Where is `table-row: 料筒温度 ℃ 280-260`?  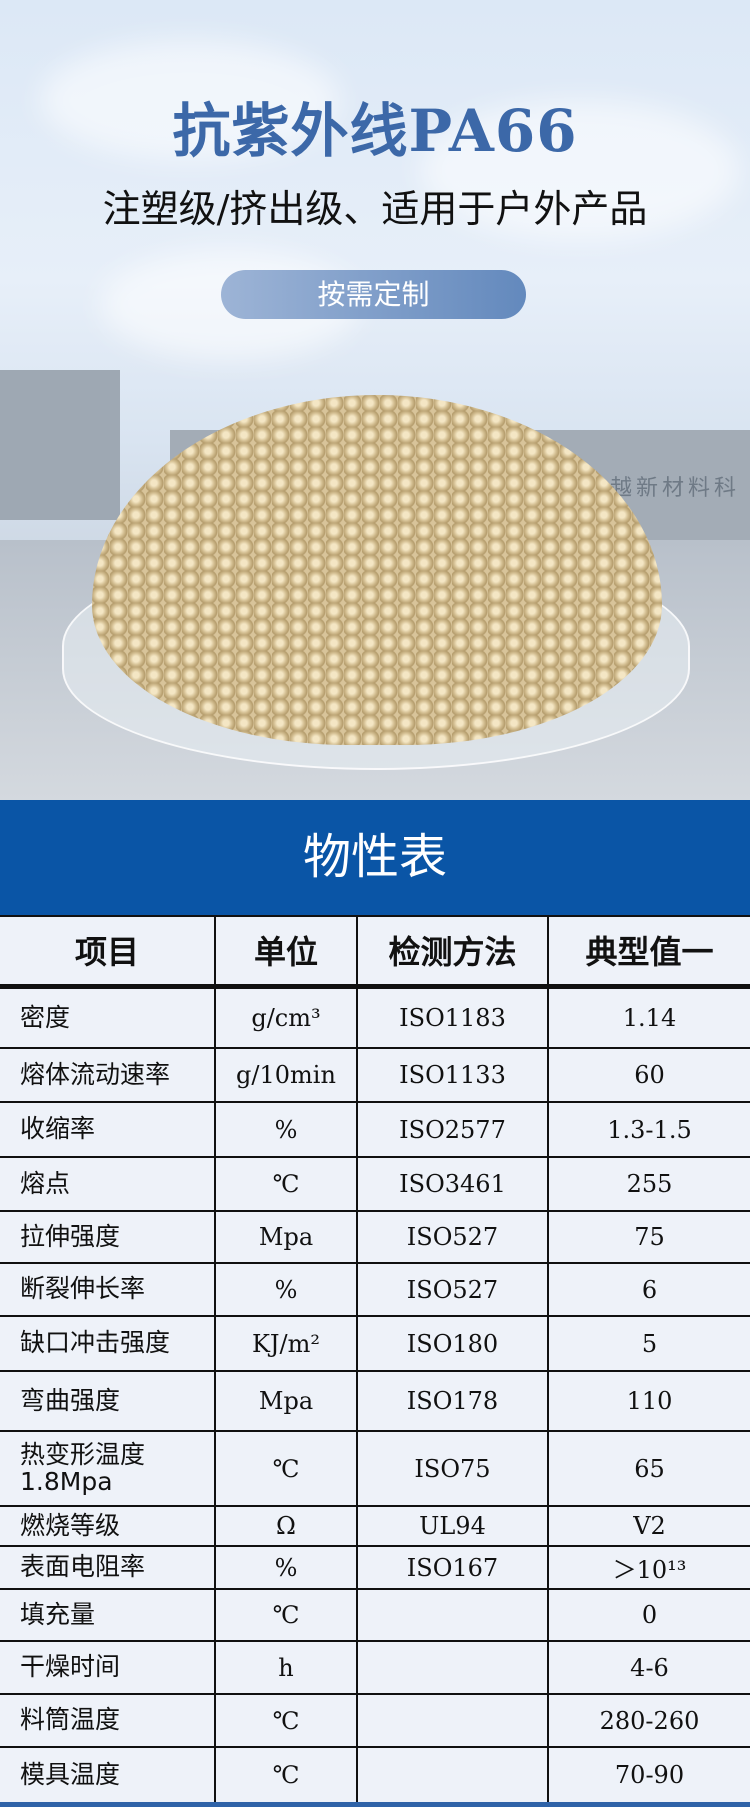
table-row: 料筒温度 ℃ 280-260 is located at coordinates (375, 1720).